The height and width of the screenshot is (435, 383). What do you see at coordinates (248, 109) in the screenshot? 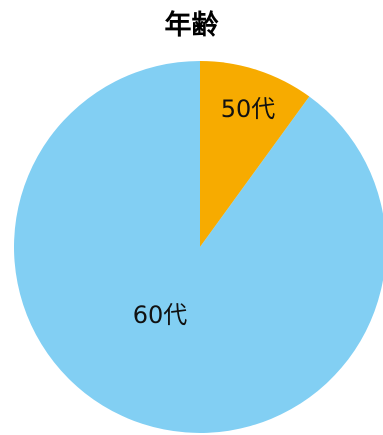
I see `slice-label-1: 50代` at bounding box center [248, 109].